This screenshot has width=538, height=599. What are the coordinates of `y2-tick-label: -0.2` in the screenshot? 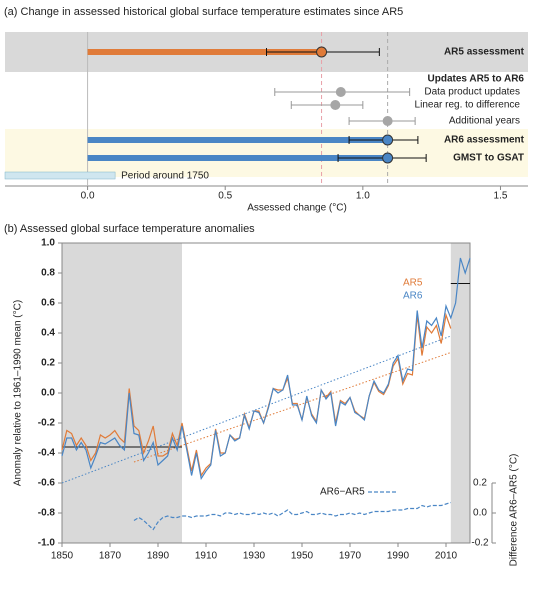 It's located at (480, 543).